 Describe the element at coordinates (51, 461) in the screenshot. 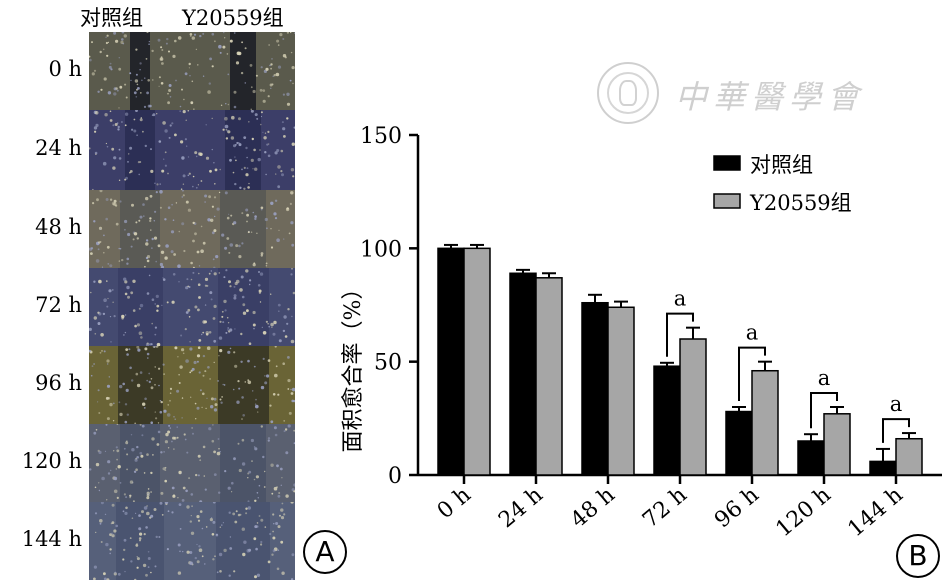

I see `time-label: 120 h` at that location.